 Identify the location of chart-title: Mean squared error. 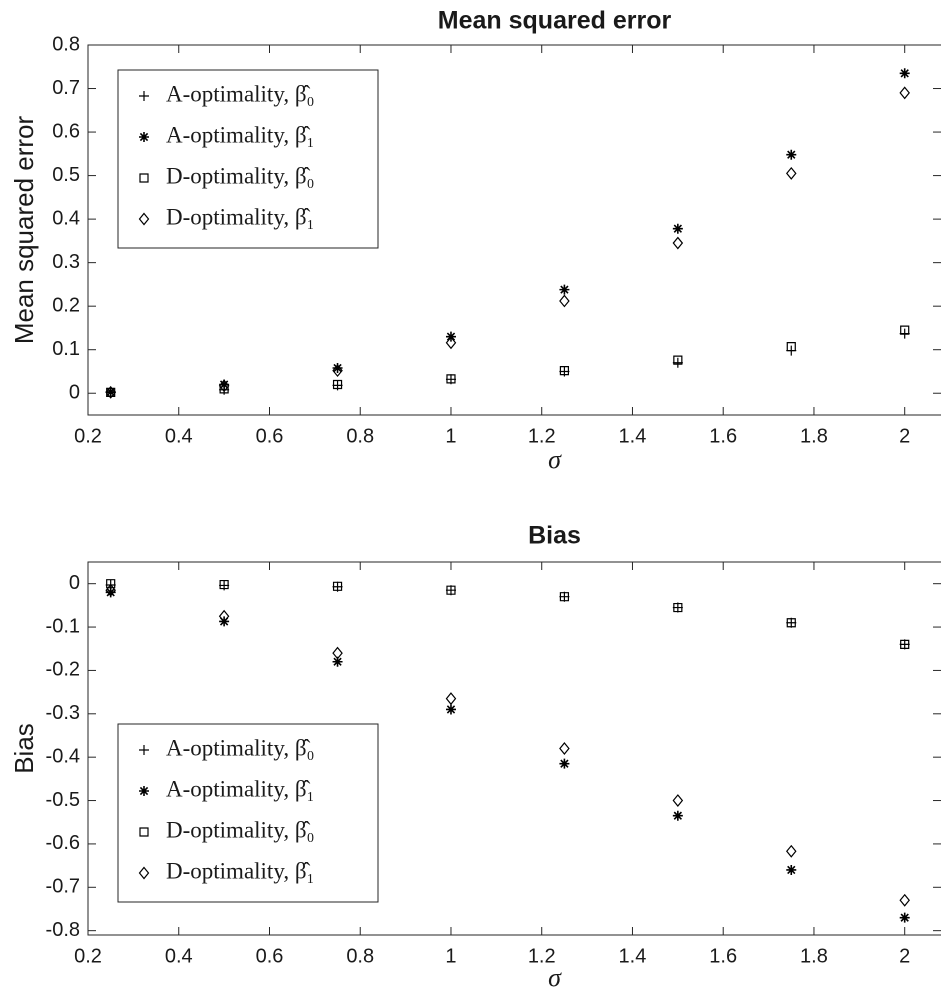
(555, 21).